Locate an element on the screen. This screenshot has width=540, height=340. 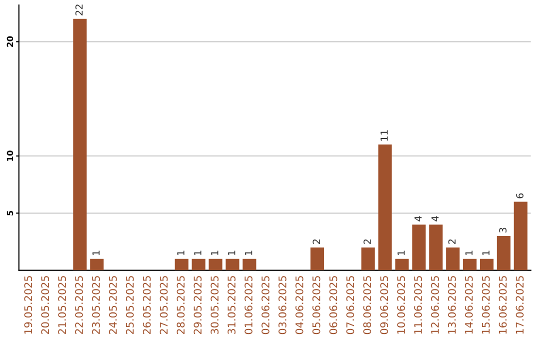
x-tick-label: 16.06.2025 is located at coordinates (502, 305).